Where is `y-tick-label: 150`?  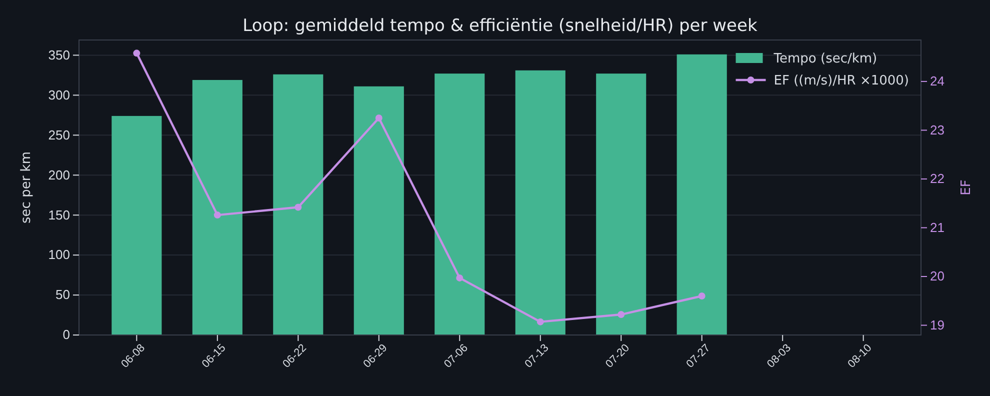
y-tick-label: 150 is located at coordinates (59, 214).